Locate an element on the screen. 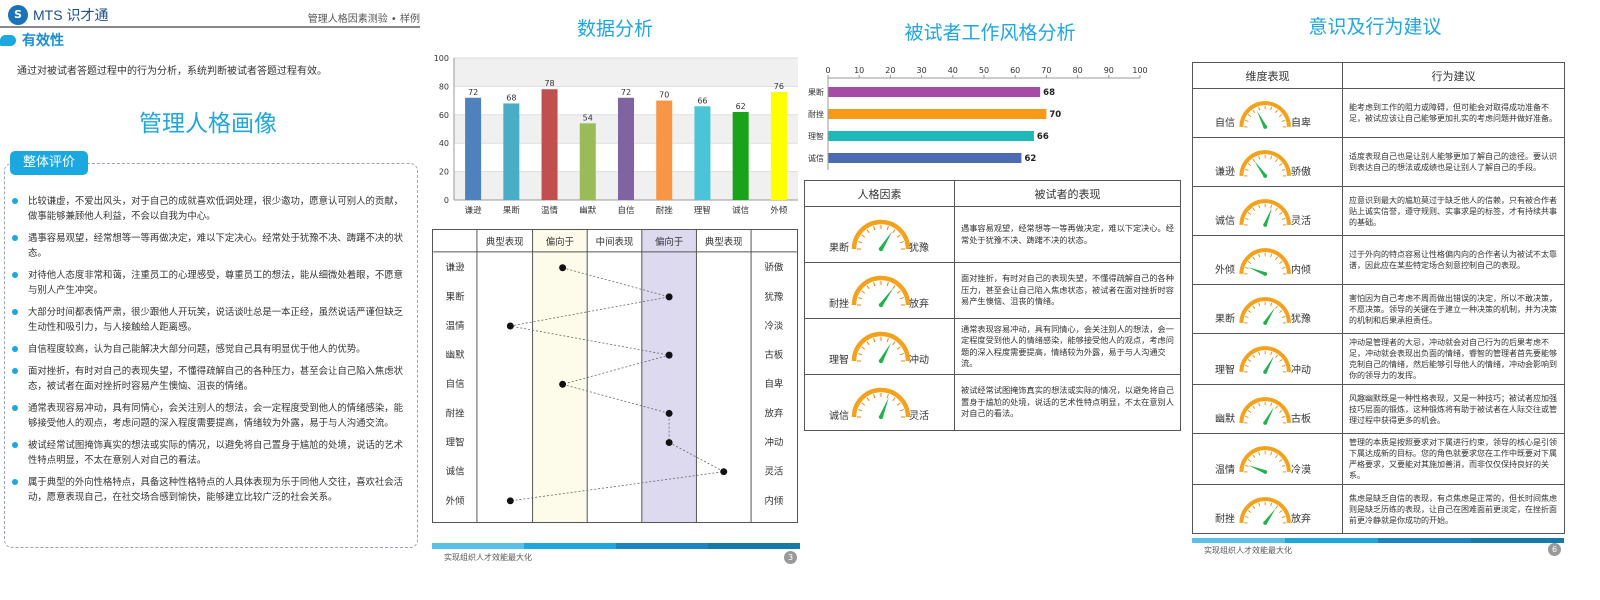  gauge-cell: 谦逊 骄傲 is located at coordinates (1267, 162).